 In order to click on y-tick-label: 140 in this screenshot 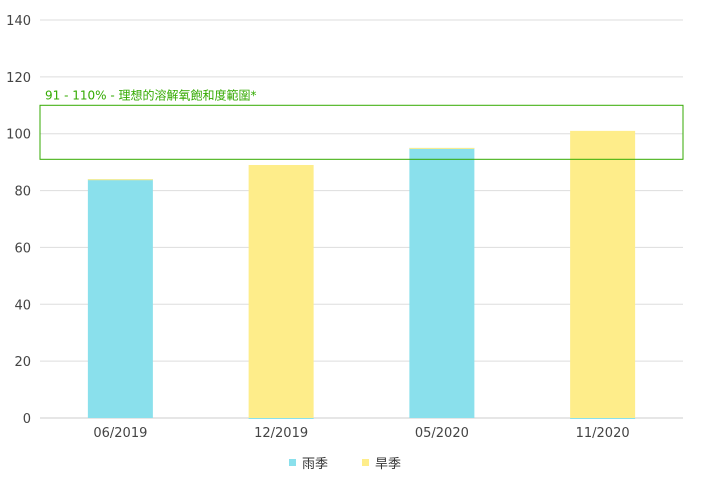, I will do `click(18, 21)`.